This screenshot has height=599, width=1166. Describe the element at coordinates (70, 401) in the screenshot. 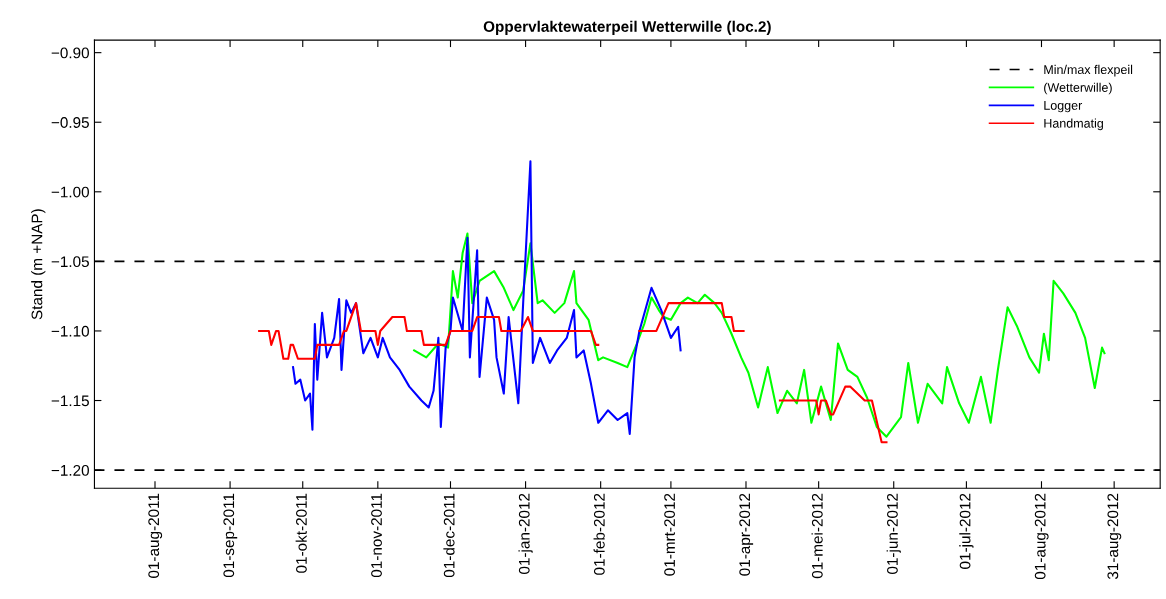

I see `y-tick-label: −1.15` at that location.